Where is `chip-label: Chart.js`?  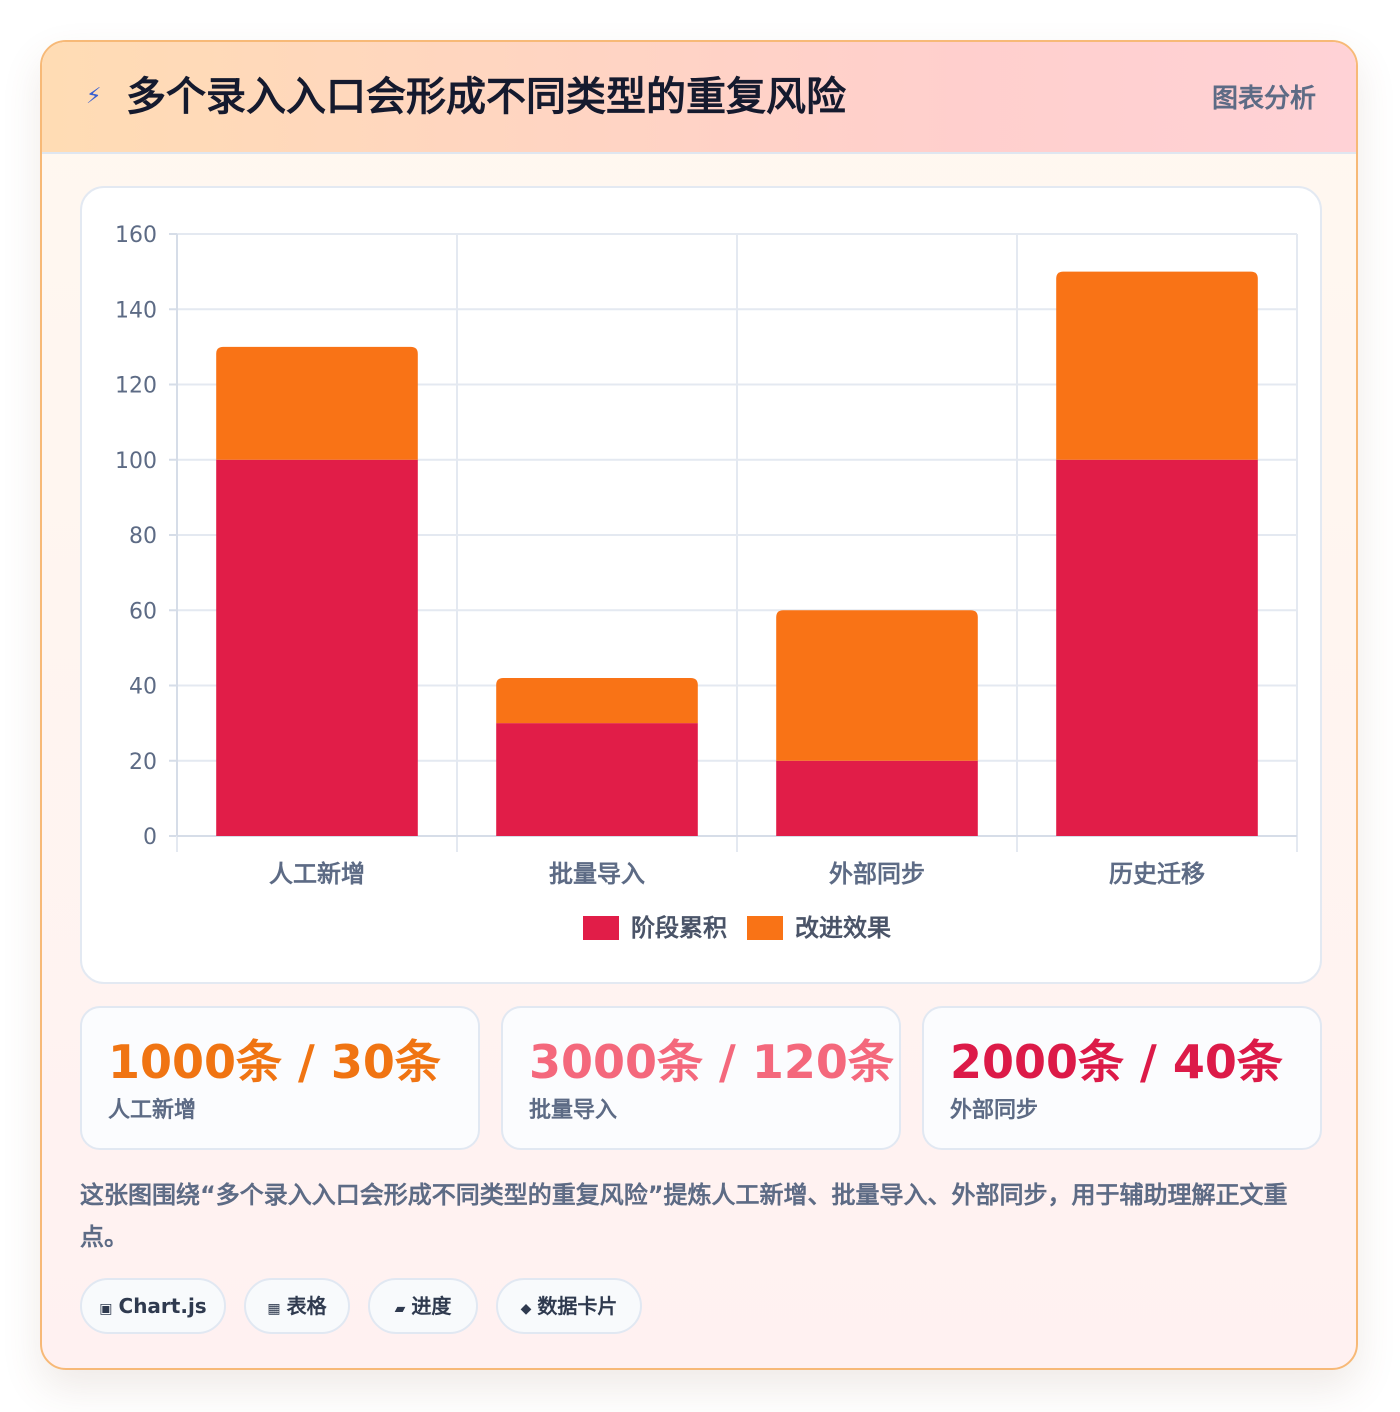 chip-label: Chart.js is located at coordinates (162, 1306).